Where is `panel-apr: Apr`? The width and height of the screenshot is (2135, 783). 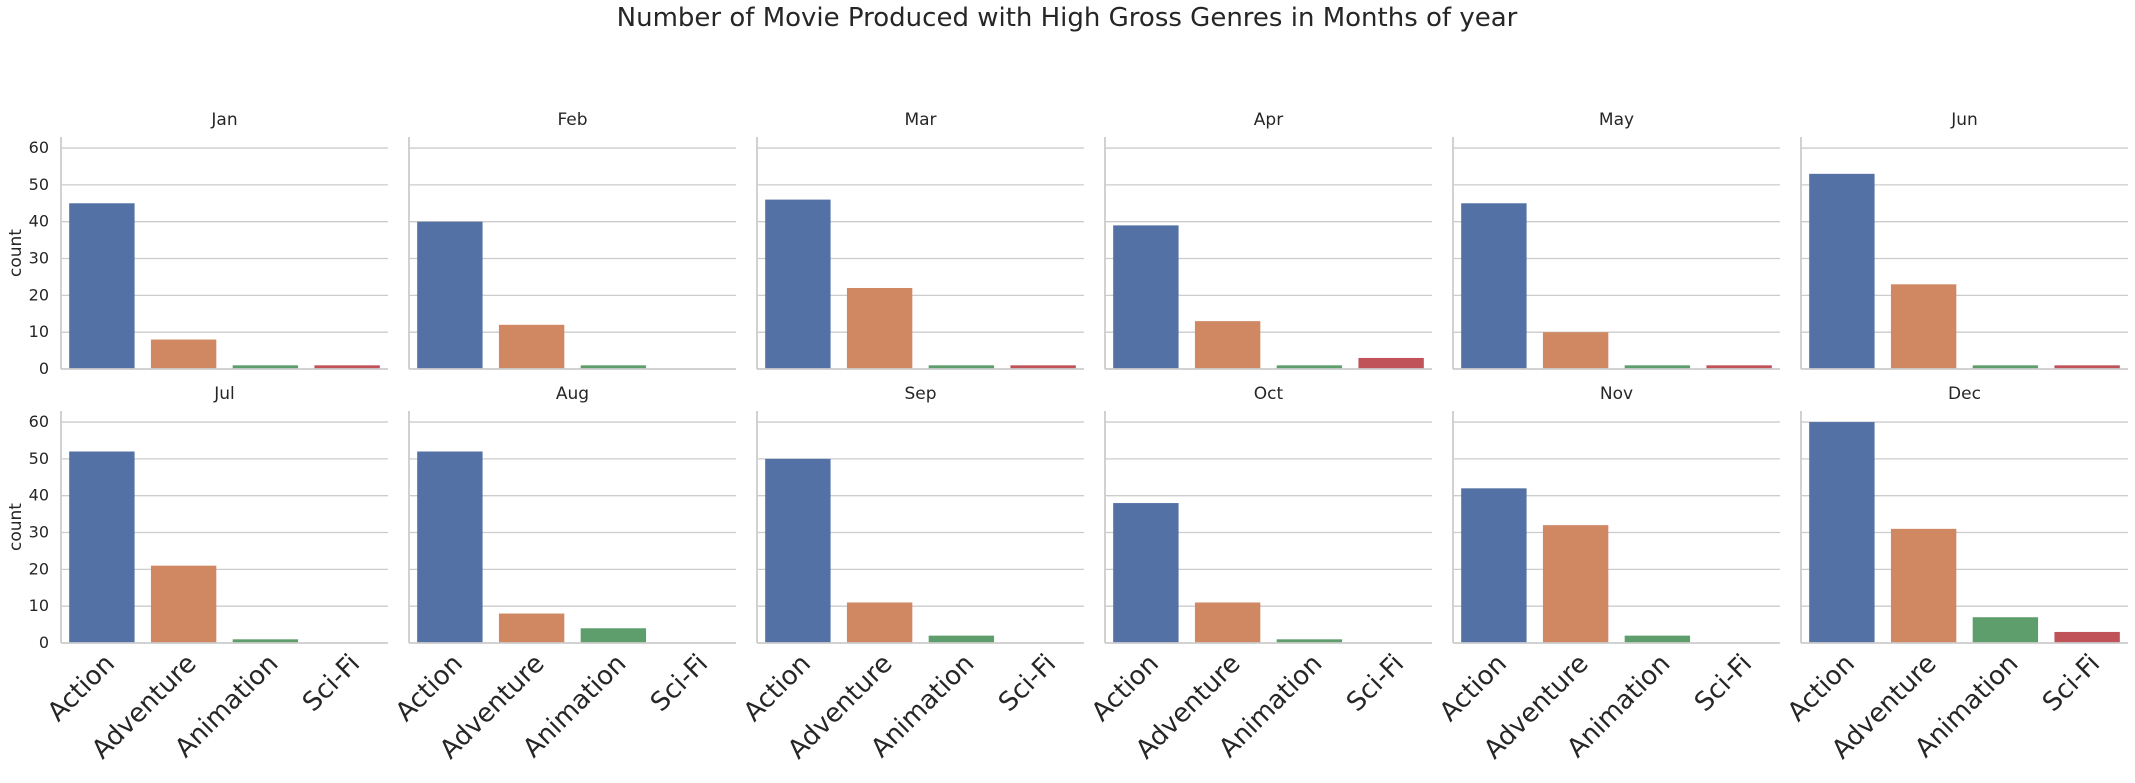
panel-apr: Apr is located at coordinates (1268, 240).